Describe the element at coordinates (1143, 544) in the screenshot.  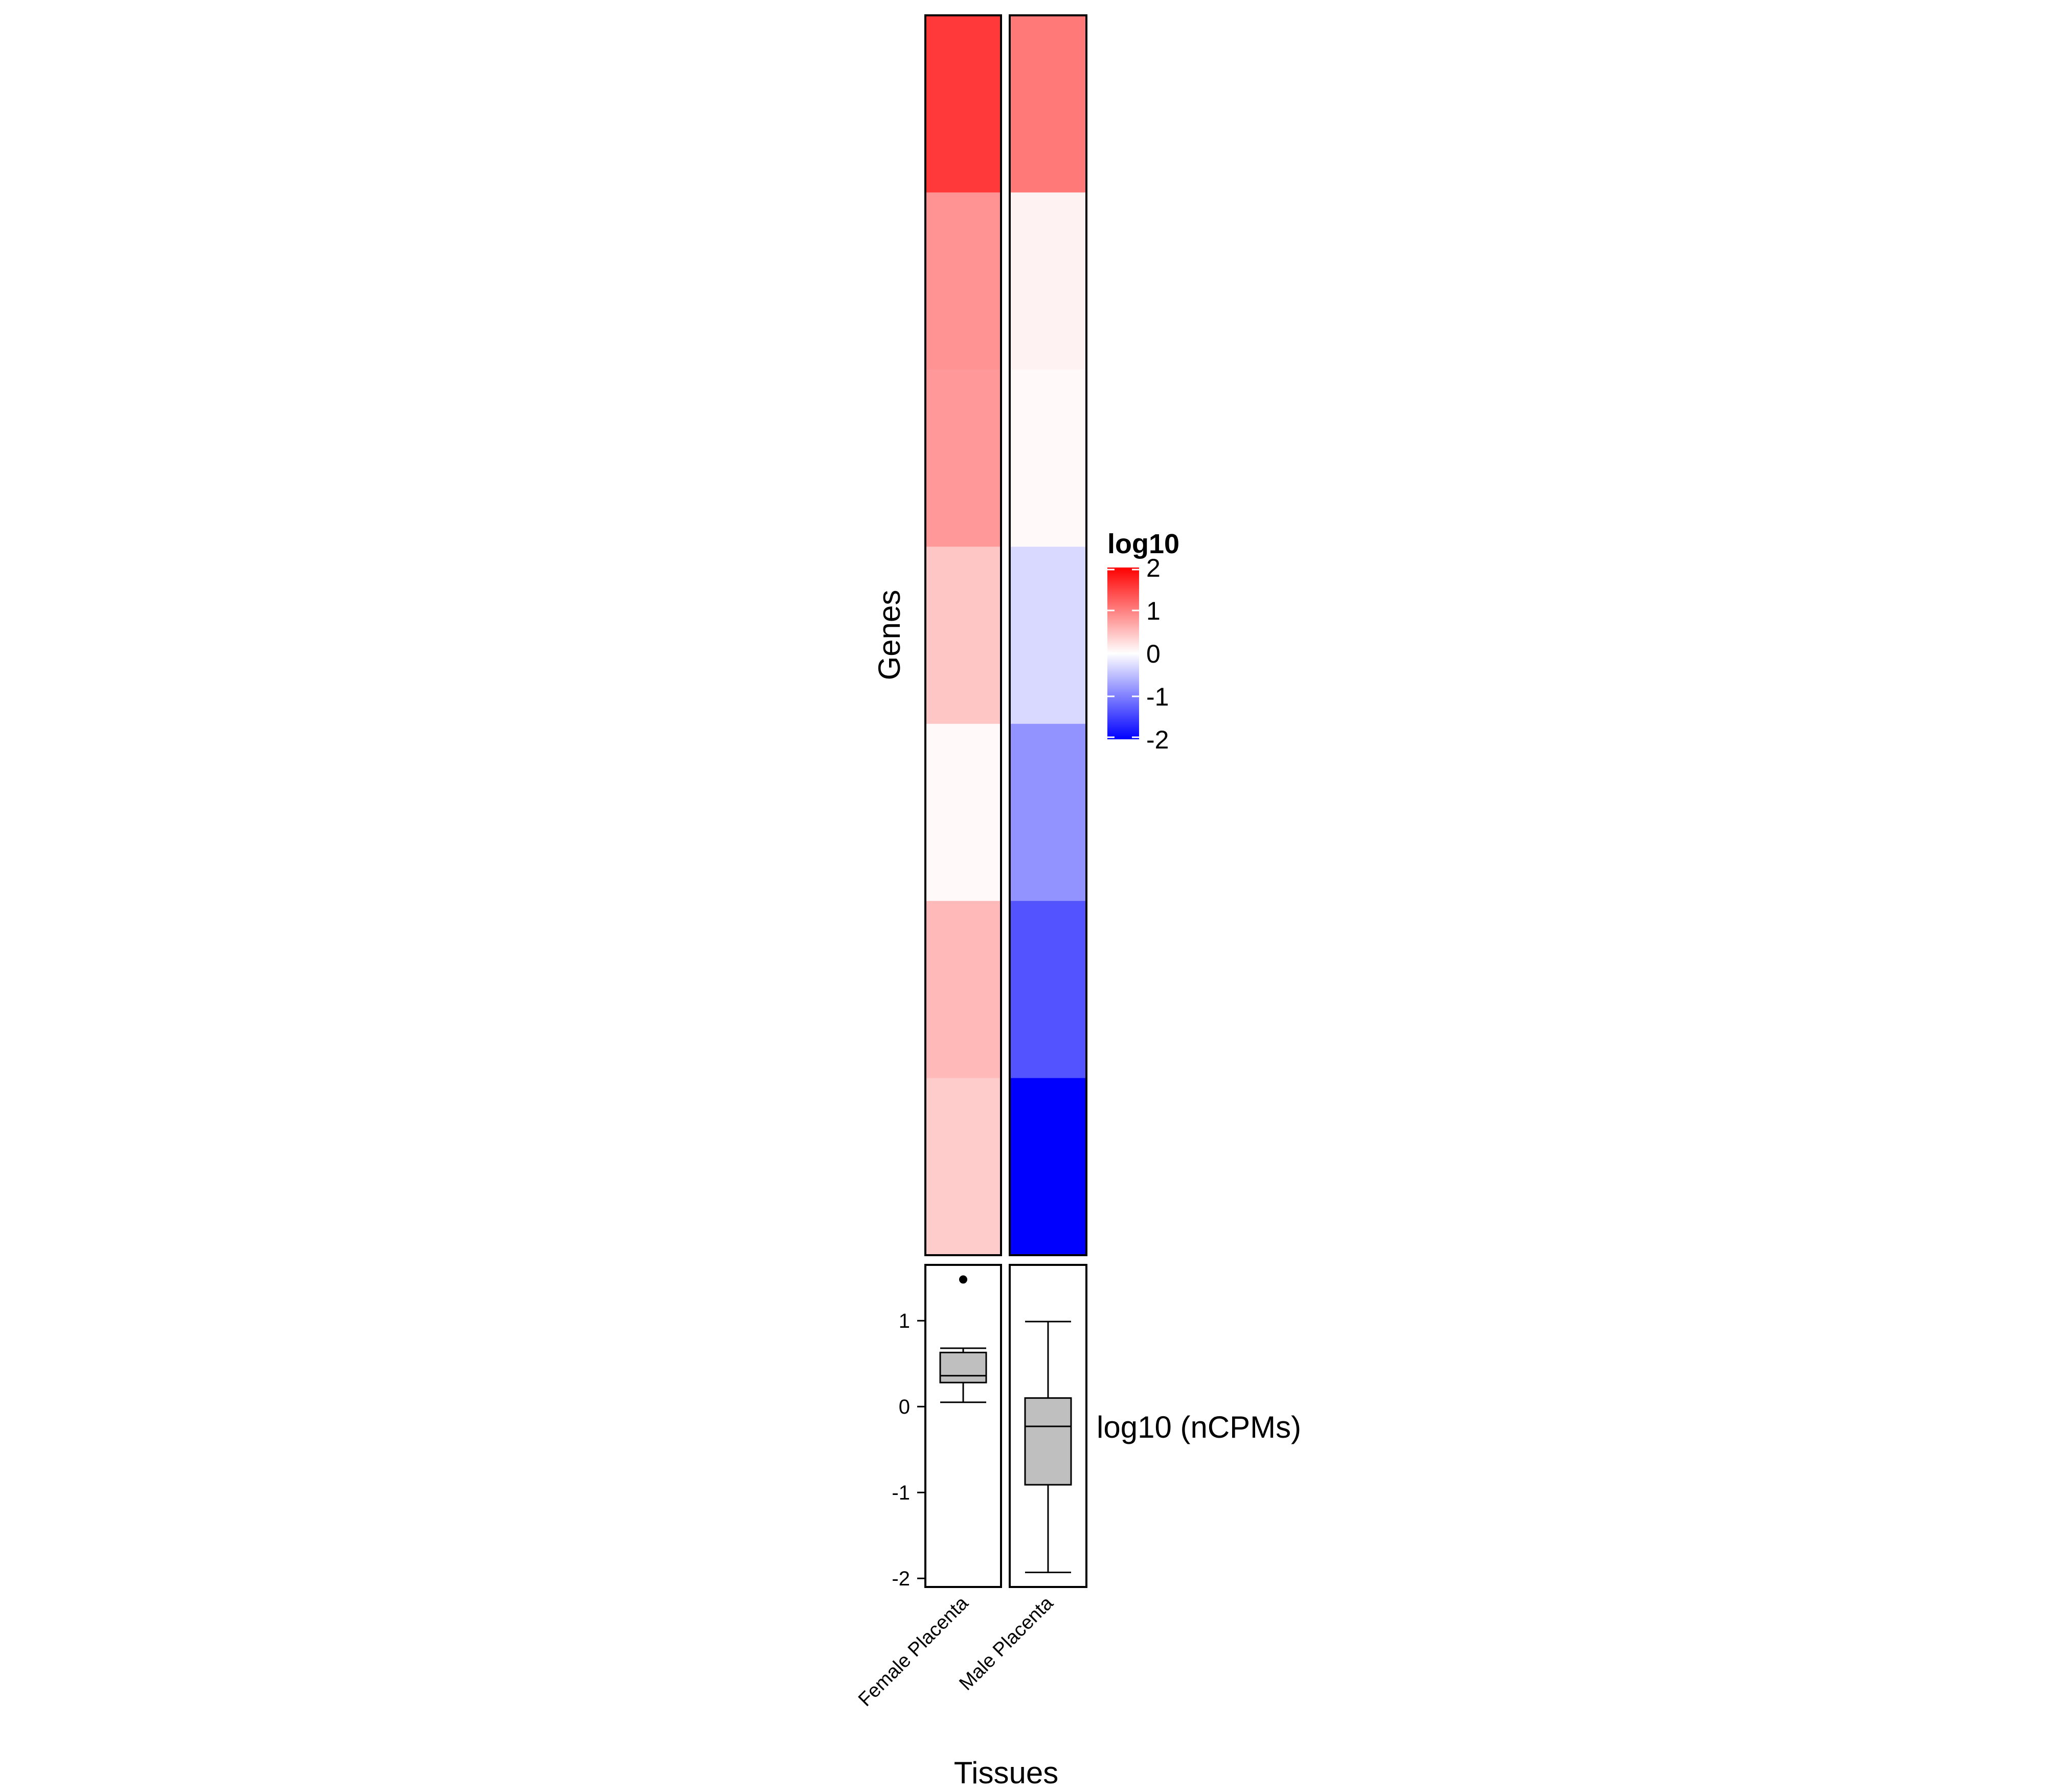
I see `legend-title: log10` at that location.